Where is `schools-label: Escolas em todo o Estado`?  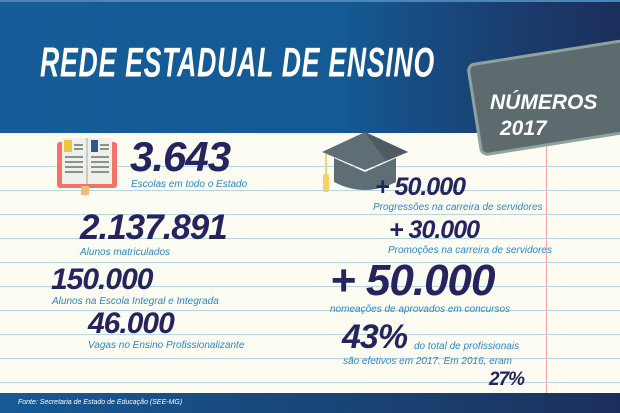
schools-label: Escolas em todo o Estado is located at coordinates (189, 184).